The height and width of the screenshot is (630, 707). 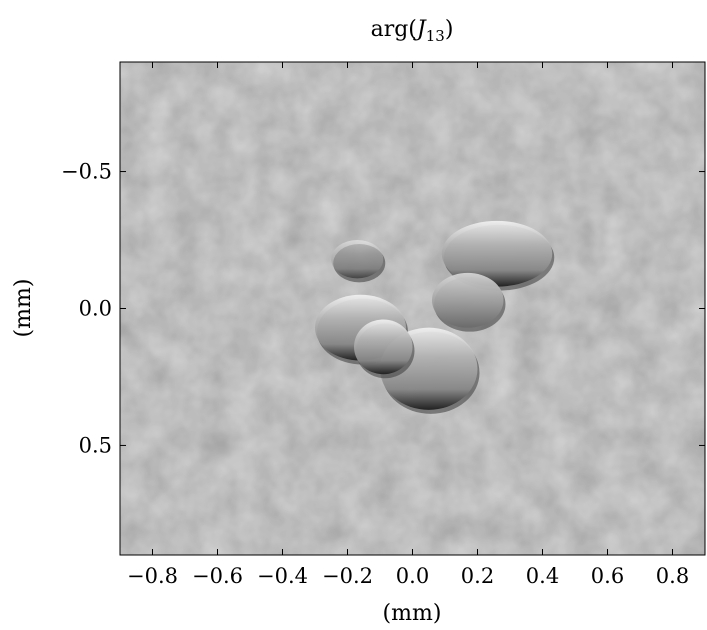 What do you see at coordinates (412, 613) in the screenshot?
I see `x-axis-title: (mm)` at bounding box center [412, 613].